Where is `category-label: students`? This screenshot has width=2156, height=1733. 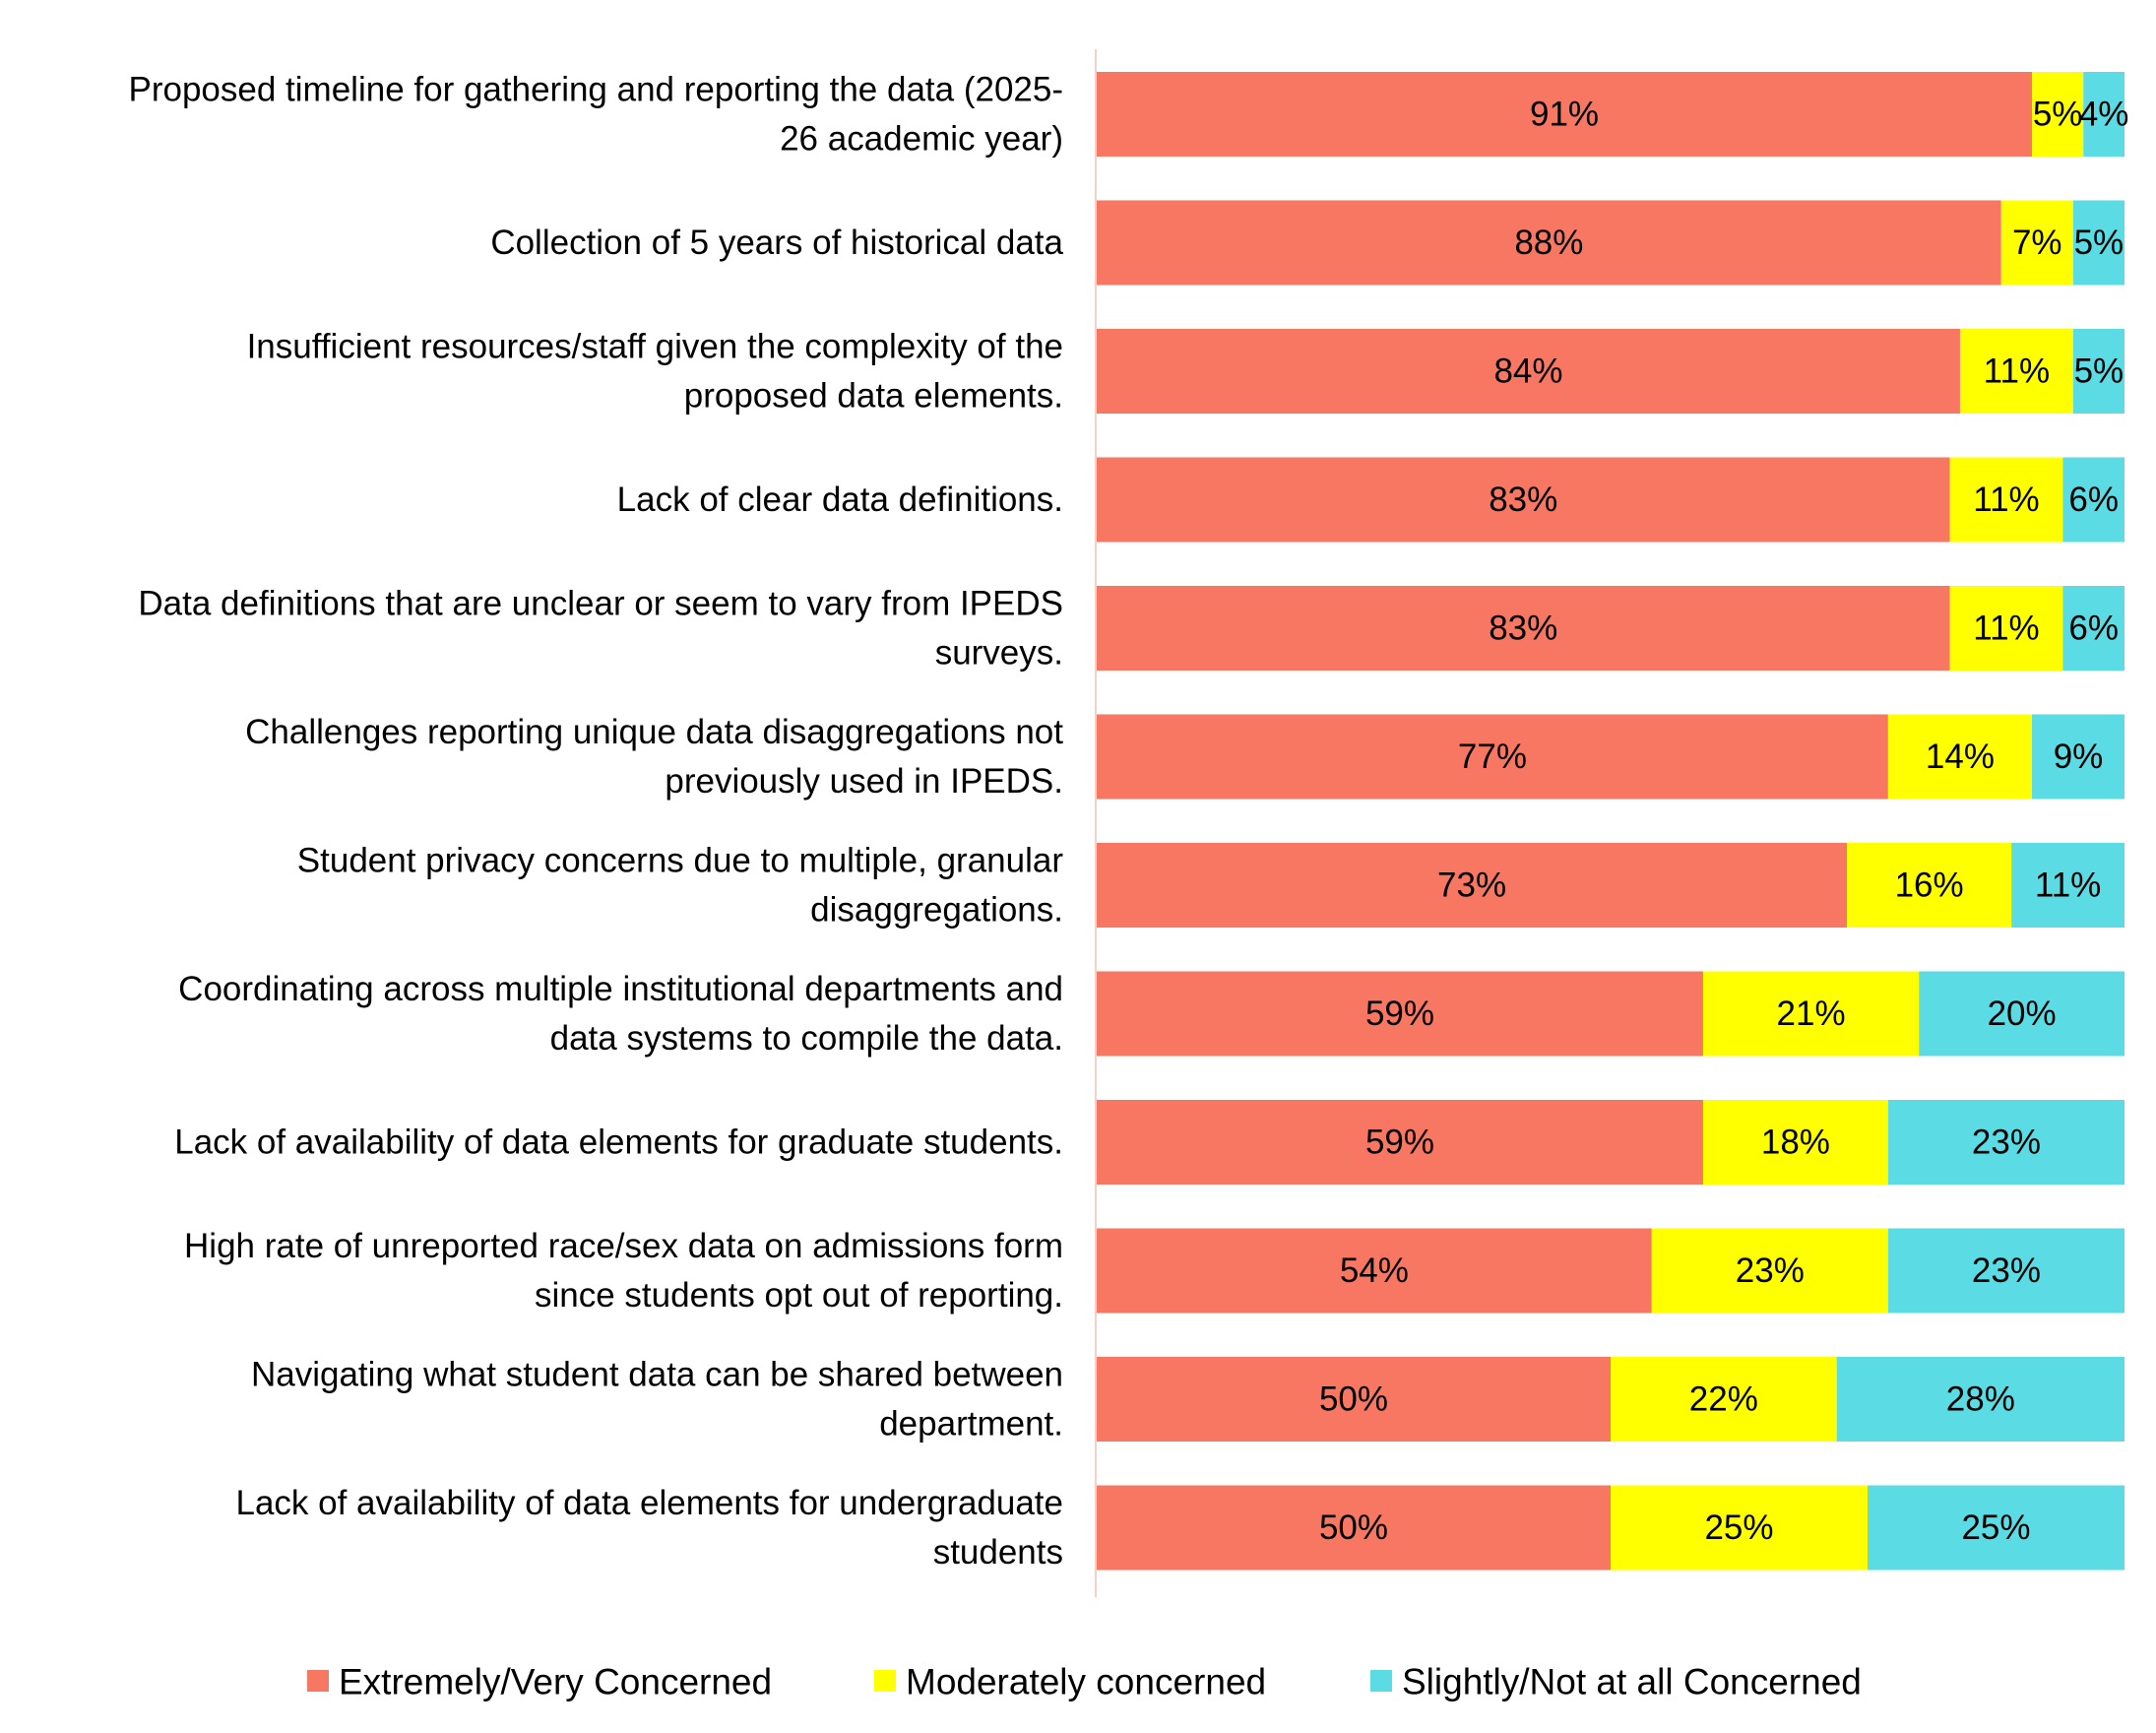
category-label: students is located at coordinates (998, 1552).